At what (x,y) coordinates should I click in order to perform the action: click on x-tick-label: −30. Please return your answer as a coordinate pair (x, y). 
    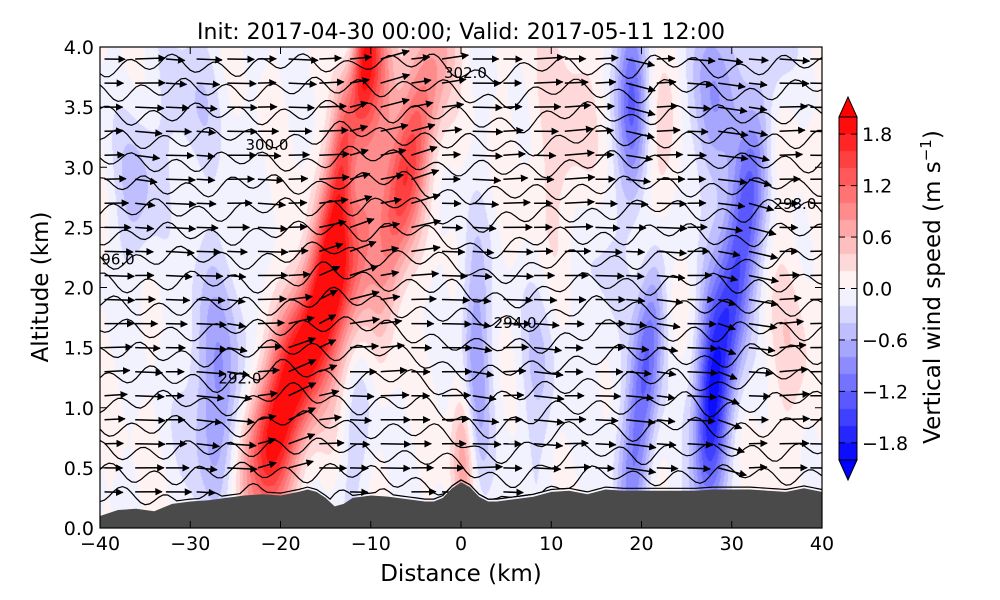
    Looking at the image, I should click on (190, 544).